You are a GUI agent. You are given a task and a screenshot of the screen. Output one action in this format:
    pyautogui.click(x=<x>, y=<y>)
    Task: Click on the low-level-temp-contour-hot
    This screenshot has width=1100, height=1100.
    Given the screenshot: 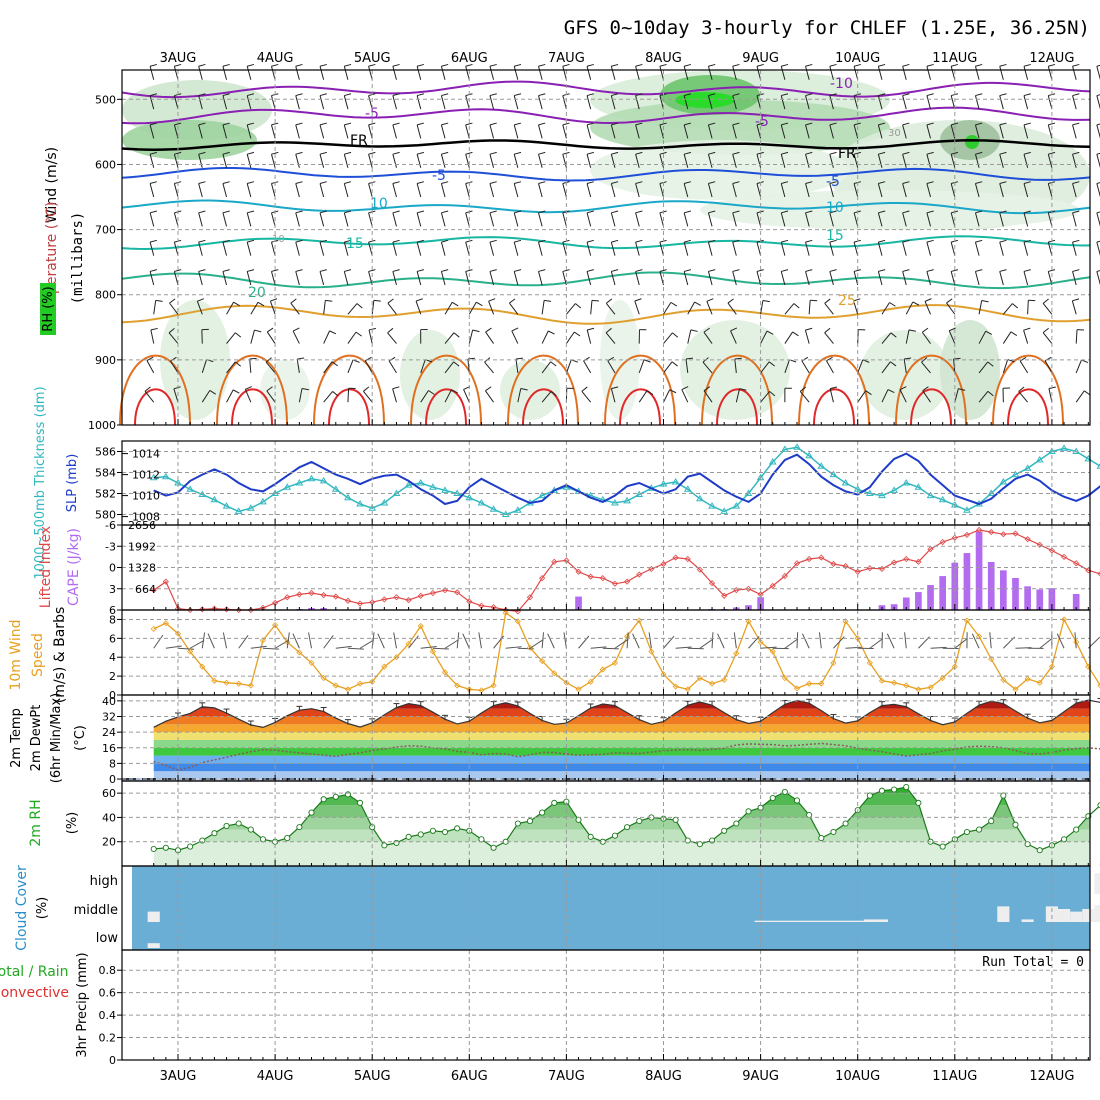 What is the action you would take?
    pyautogui.click(x=446, y=407)
    